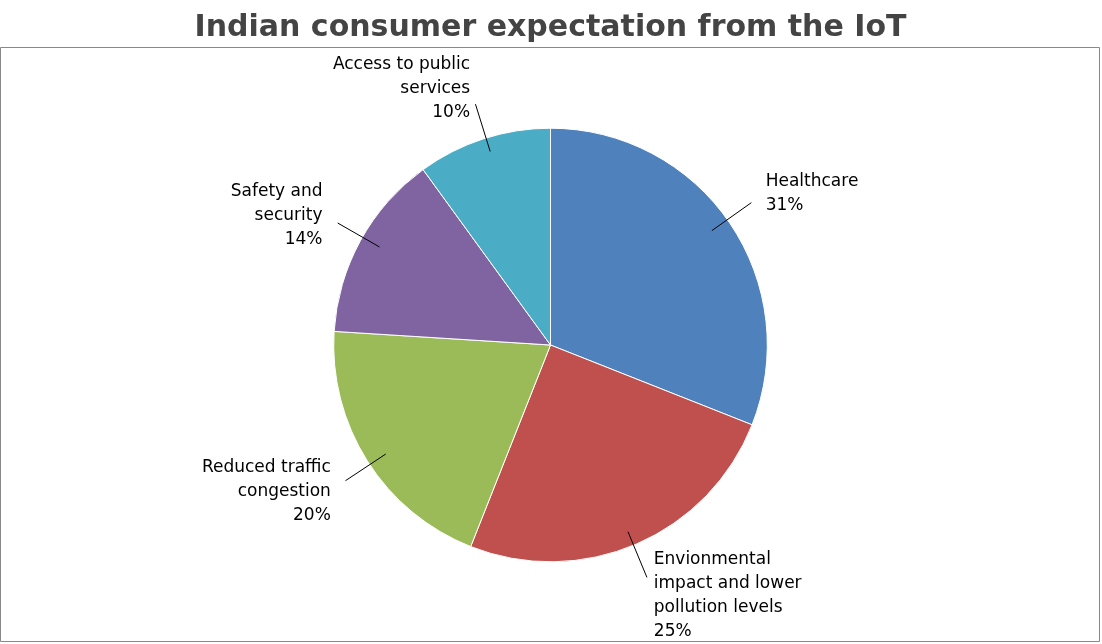 Image resolution: width=1102 pixels, height=644 pixels. Describe the element at coordinates (276, 202) in the screenshot. I see `slice-label: Safety and security` at that location.